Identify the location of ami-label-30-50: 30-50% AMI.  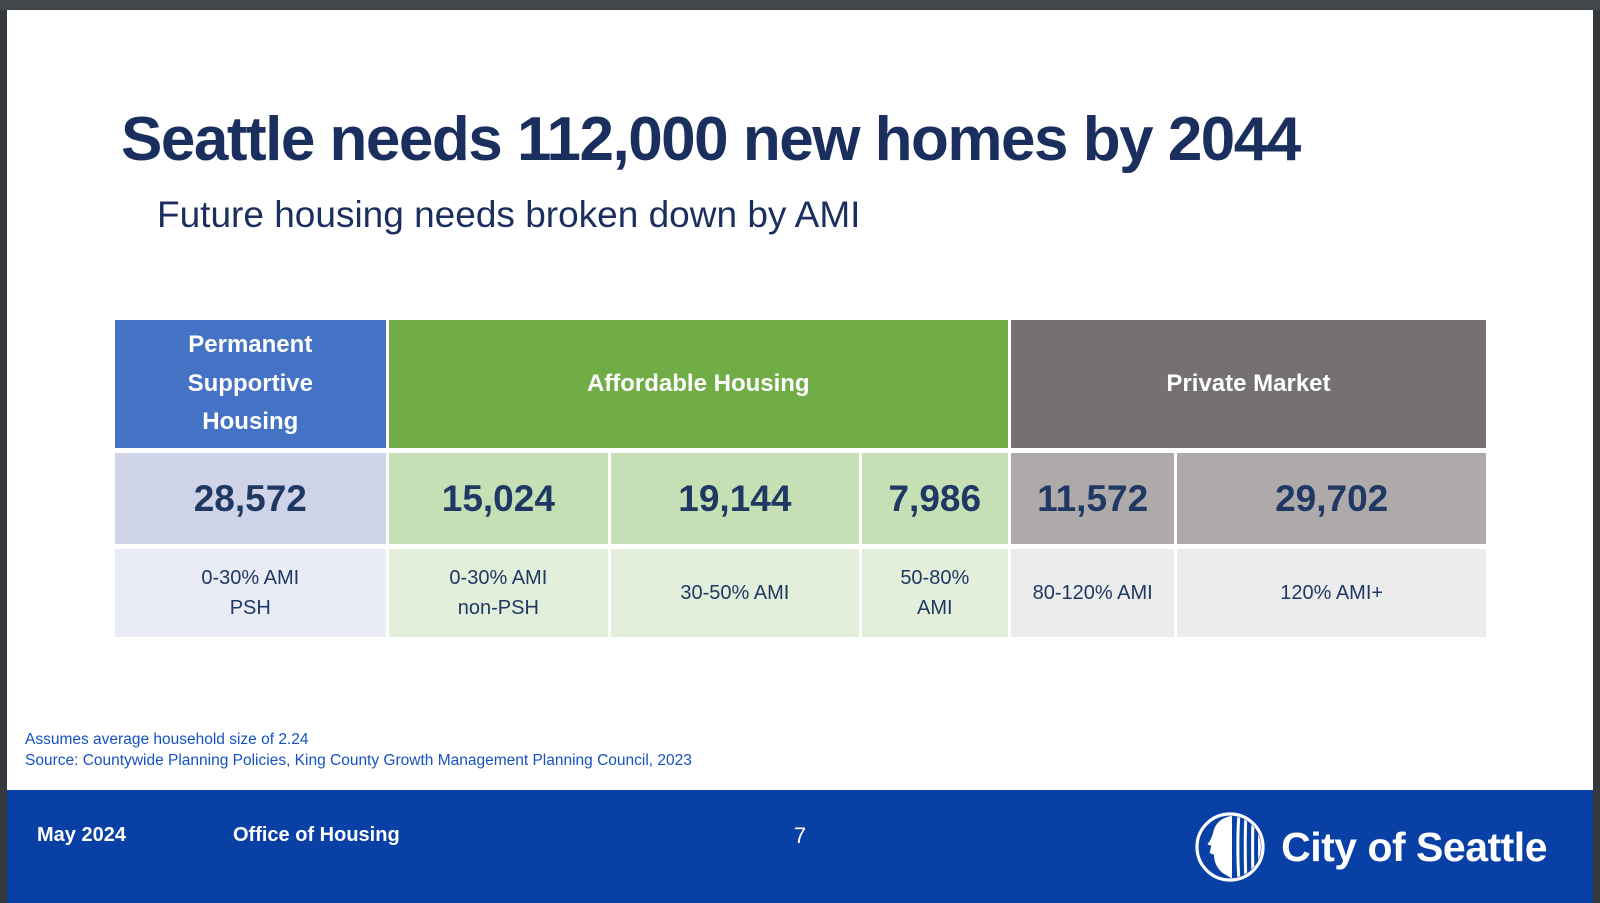
(735, 593).